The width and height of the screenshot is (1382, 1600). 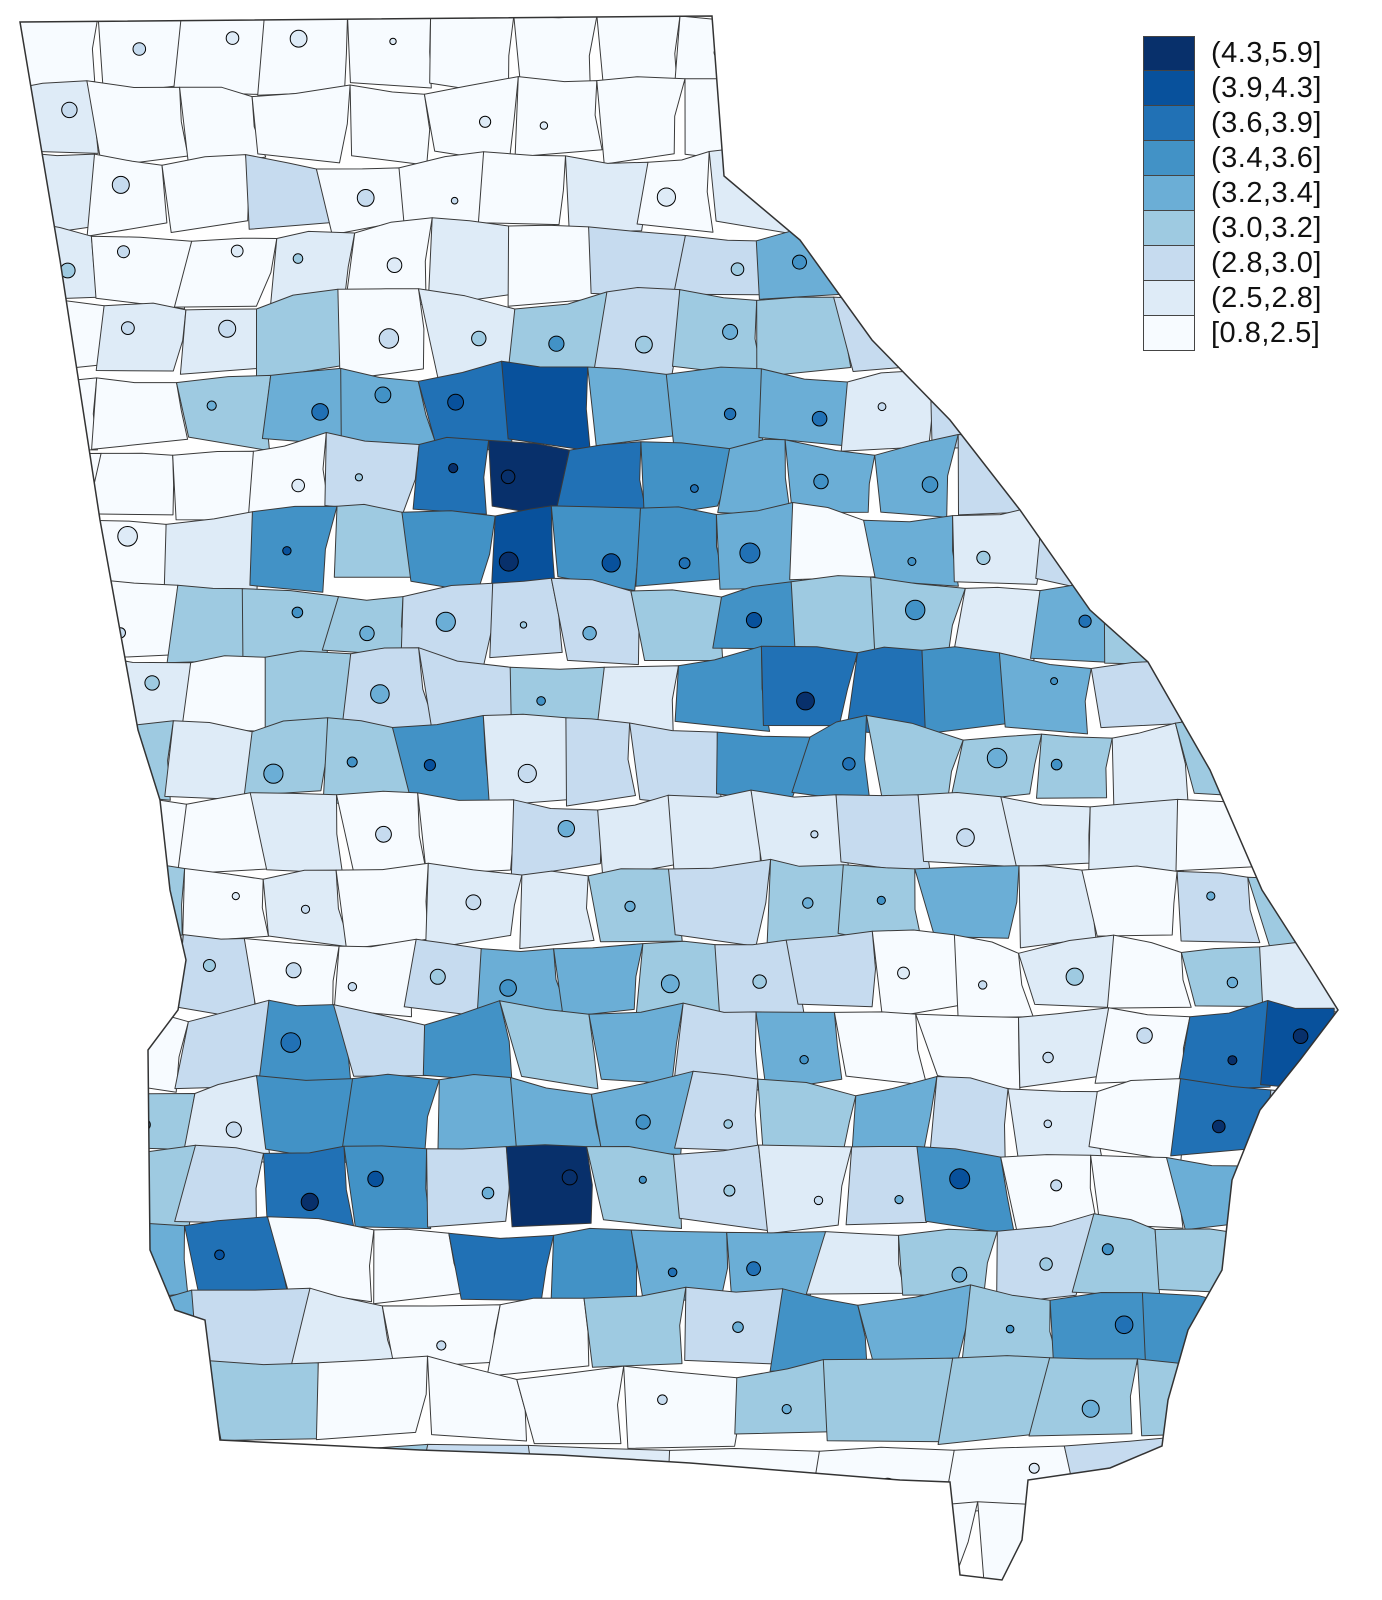 What do you see at coordinates (1266, 298) in the screenshot?
I see `legend-label: (2.5,2.8]` at bounding box center [1266, 298].